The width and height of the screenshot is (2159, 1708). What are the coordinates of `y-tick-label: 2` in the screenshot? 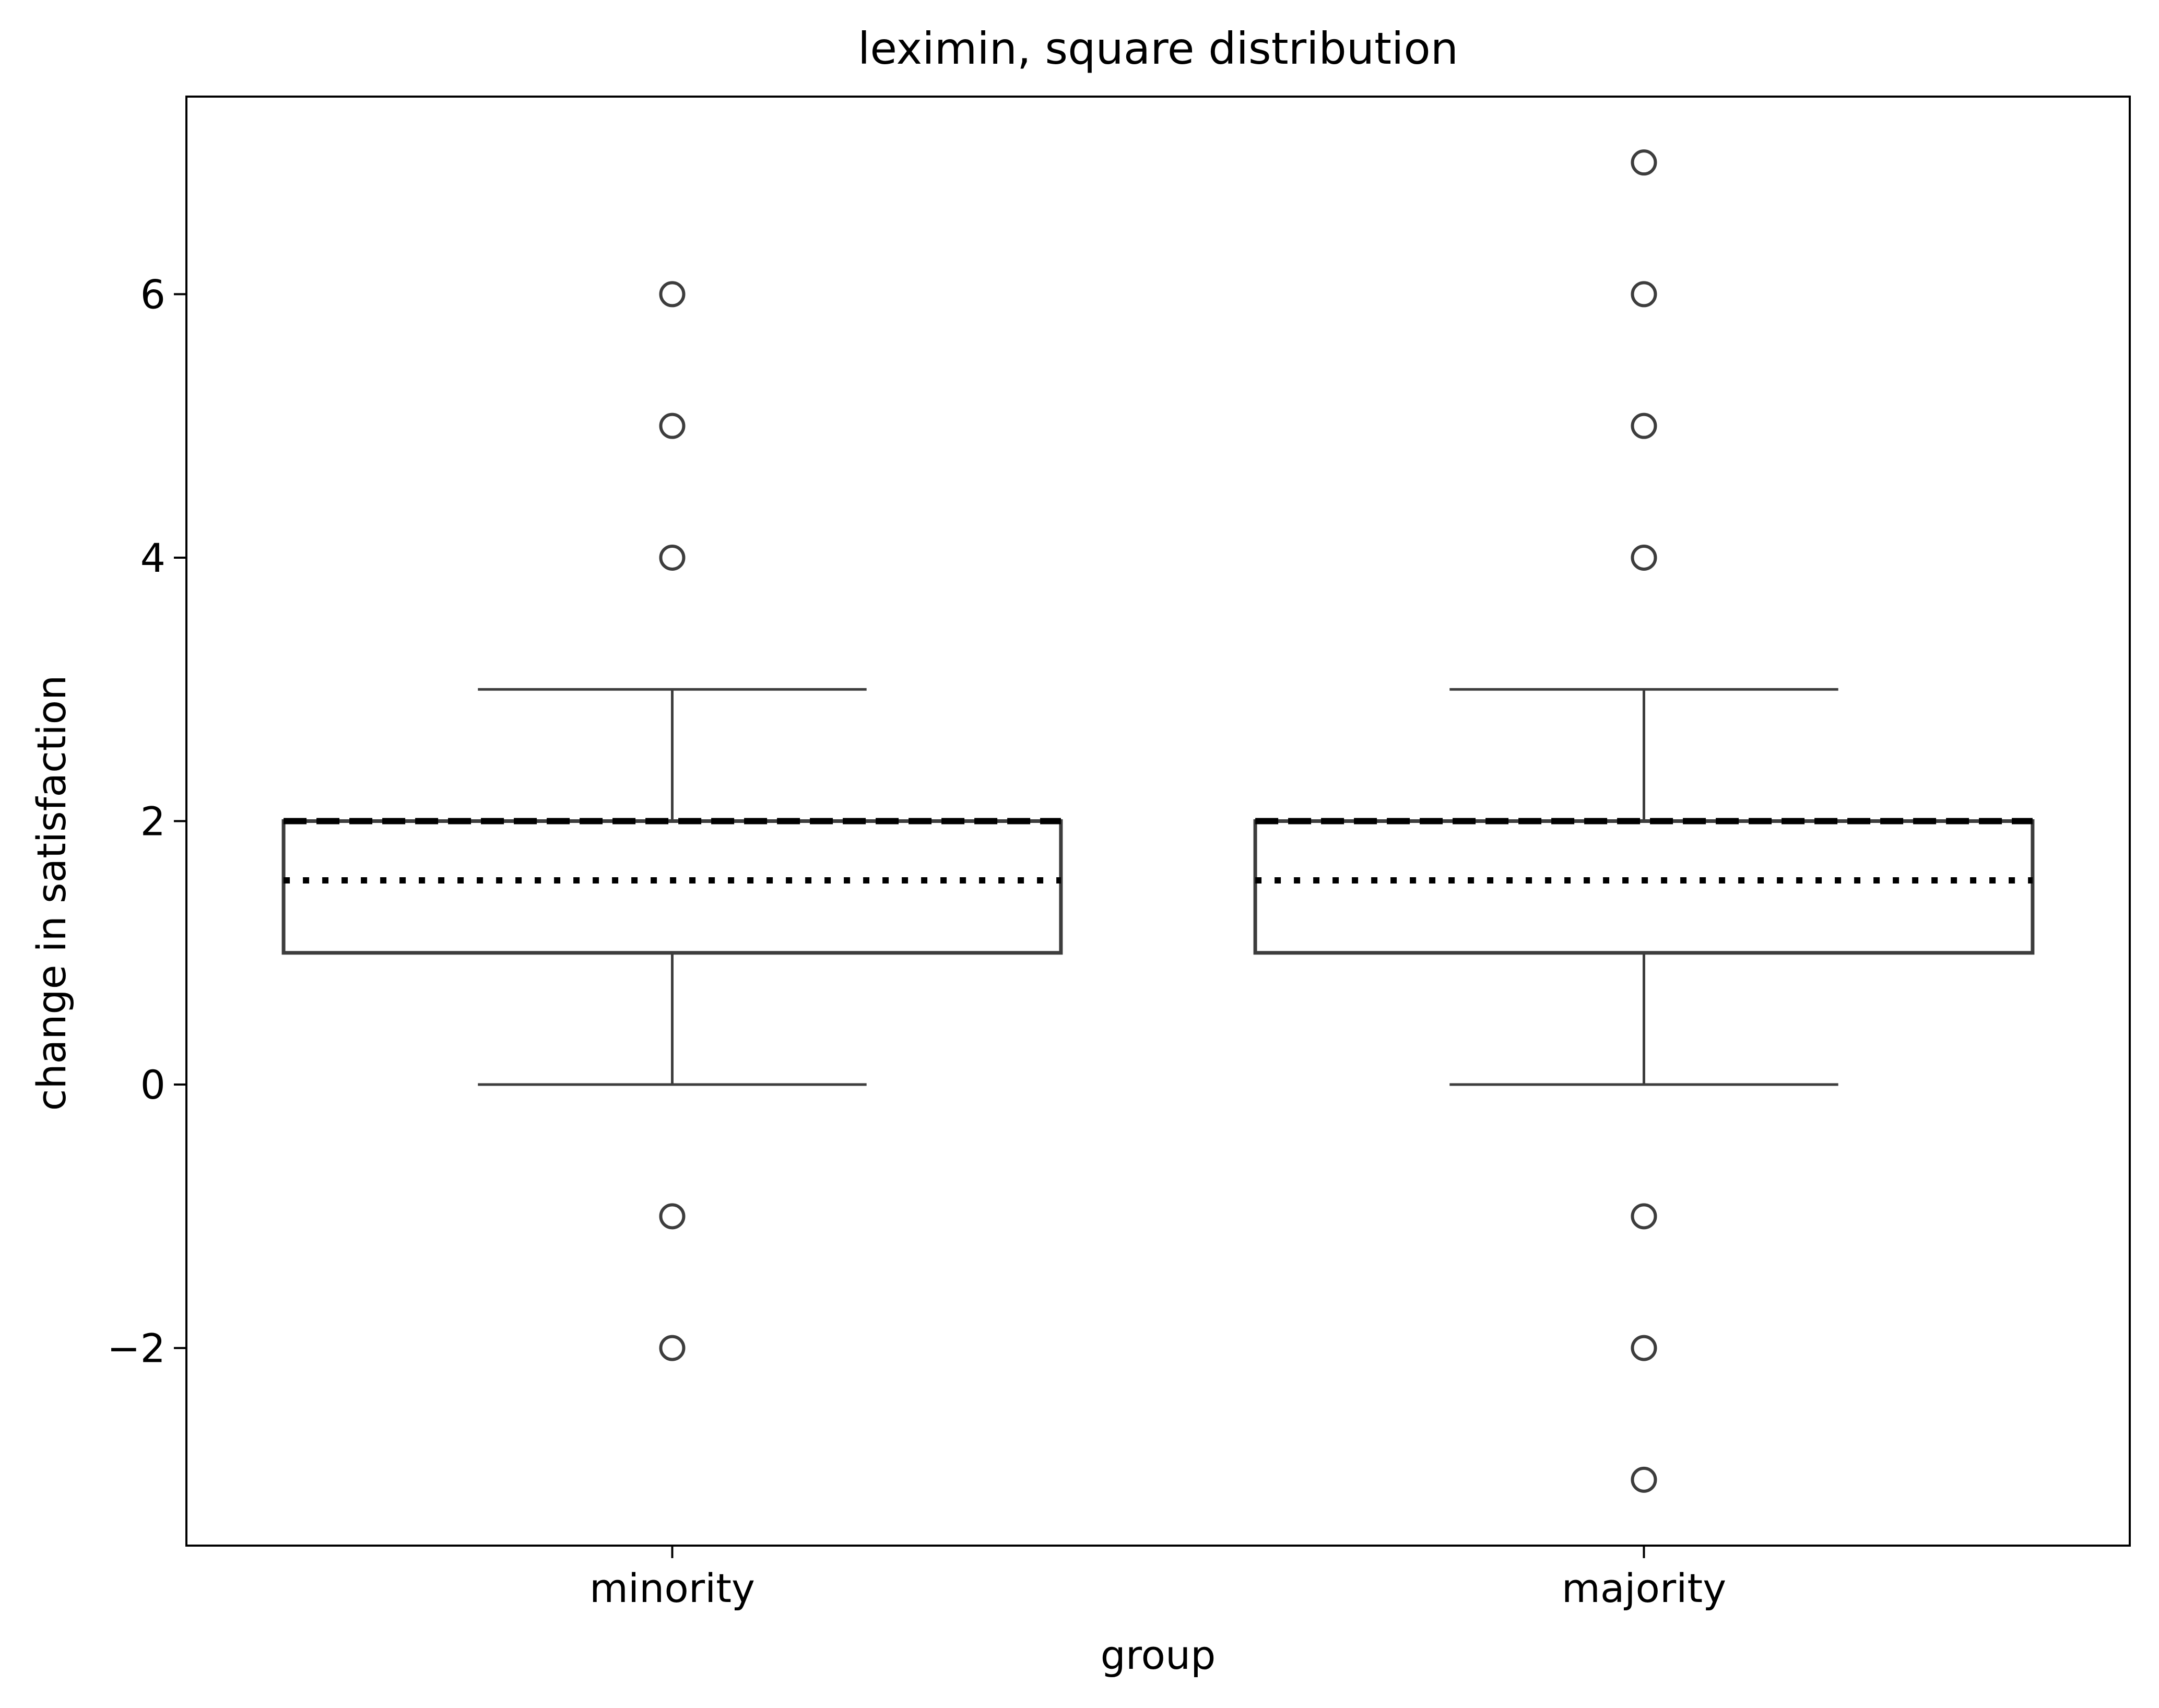 It's located at (153, 821).